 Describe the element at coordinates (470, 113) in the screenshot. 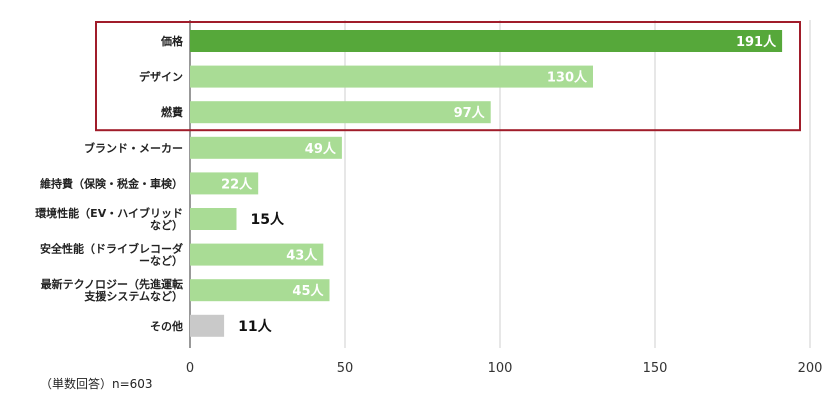

I see `value-label: 97人` at that location.